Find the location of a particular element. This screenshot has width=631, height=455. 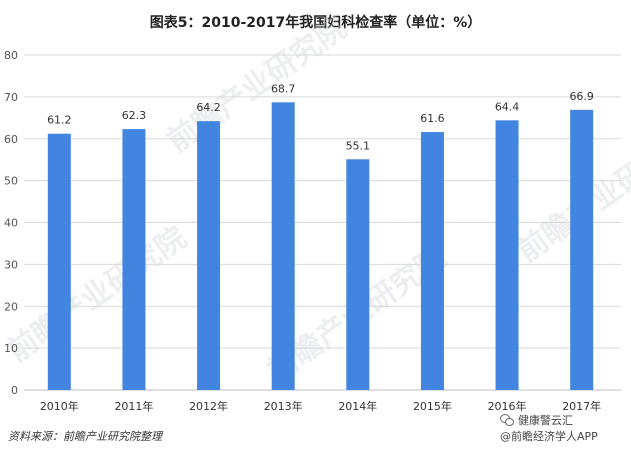

wechat-badge: 健康警云汇 @前瞻经济学人APP is located at coordinates (562, 428).